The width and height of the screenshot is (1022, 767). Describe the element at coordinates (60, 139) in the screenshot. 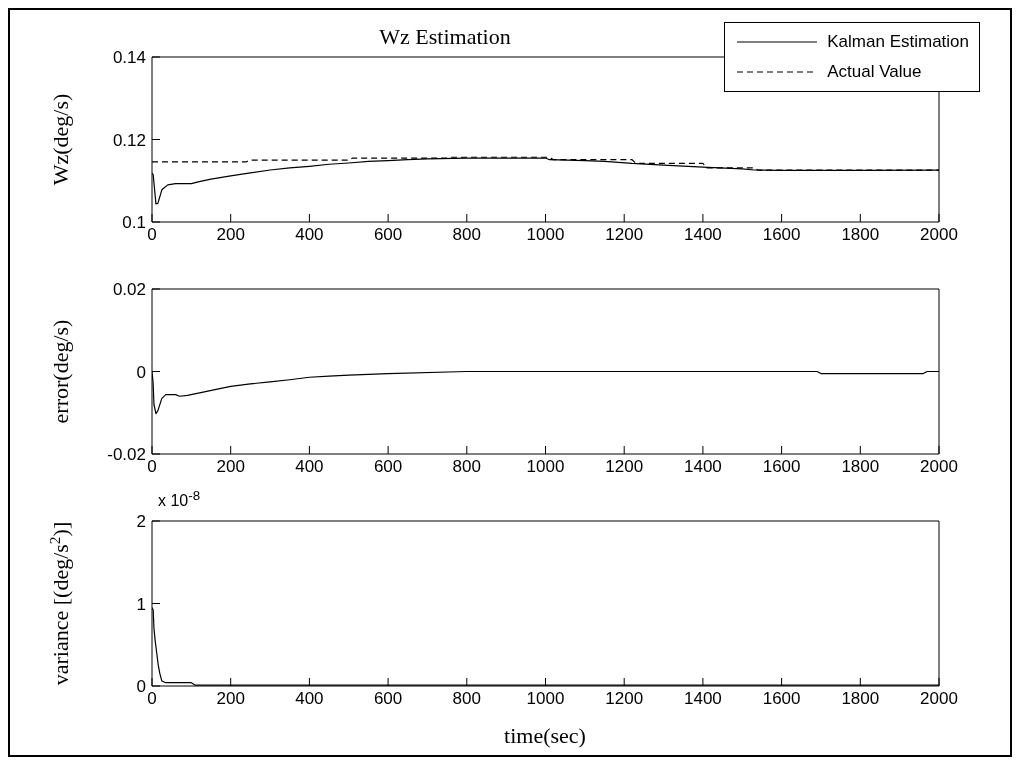

I see `y-axis-title: Wz(deg/s)` at that location.